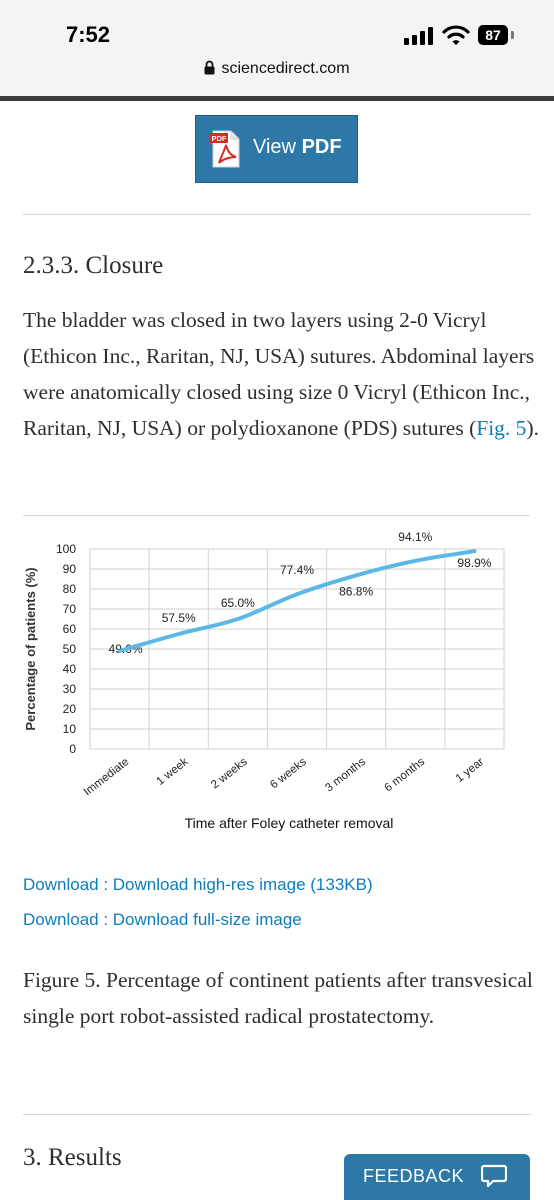 The width and height of the screenshot is (554, 1200). Describe the element at coordinates (285, 68) in the screenshot. I see `url-text: sciencedirect.com` at that location.